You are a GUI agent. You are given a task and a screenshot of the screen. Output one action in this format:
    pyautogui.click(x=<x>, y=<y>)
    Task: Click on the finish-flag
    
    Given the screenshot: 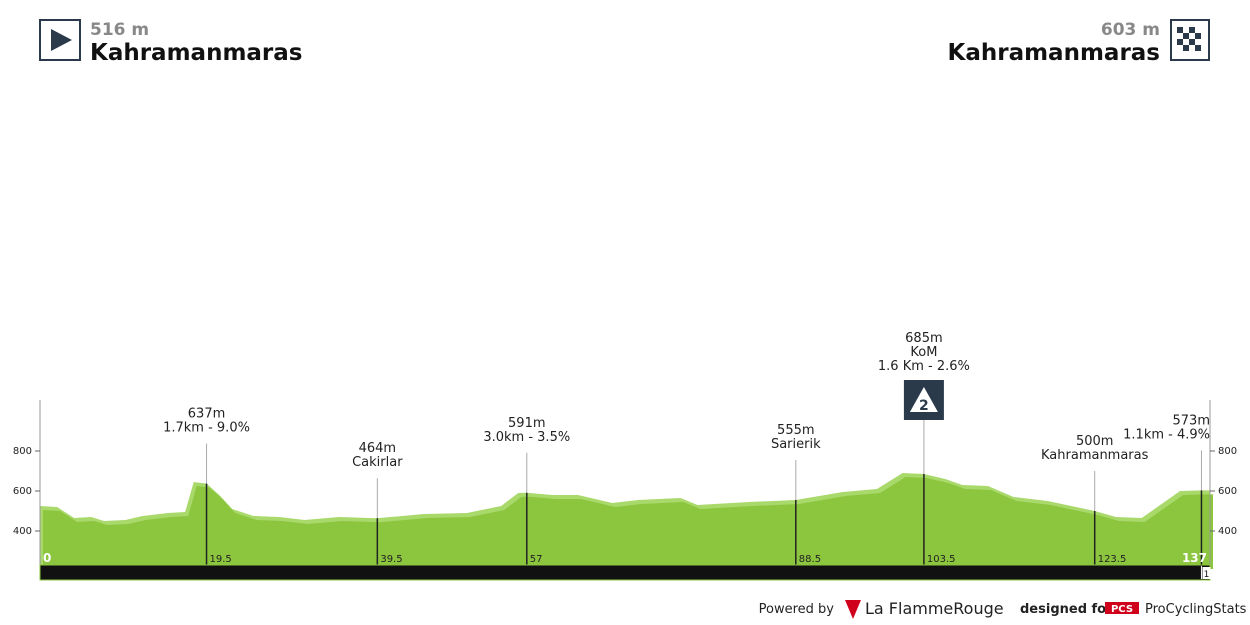 What is the action you would take?
    pyautogui.click(x=1189, y=39)
    